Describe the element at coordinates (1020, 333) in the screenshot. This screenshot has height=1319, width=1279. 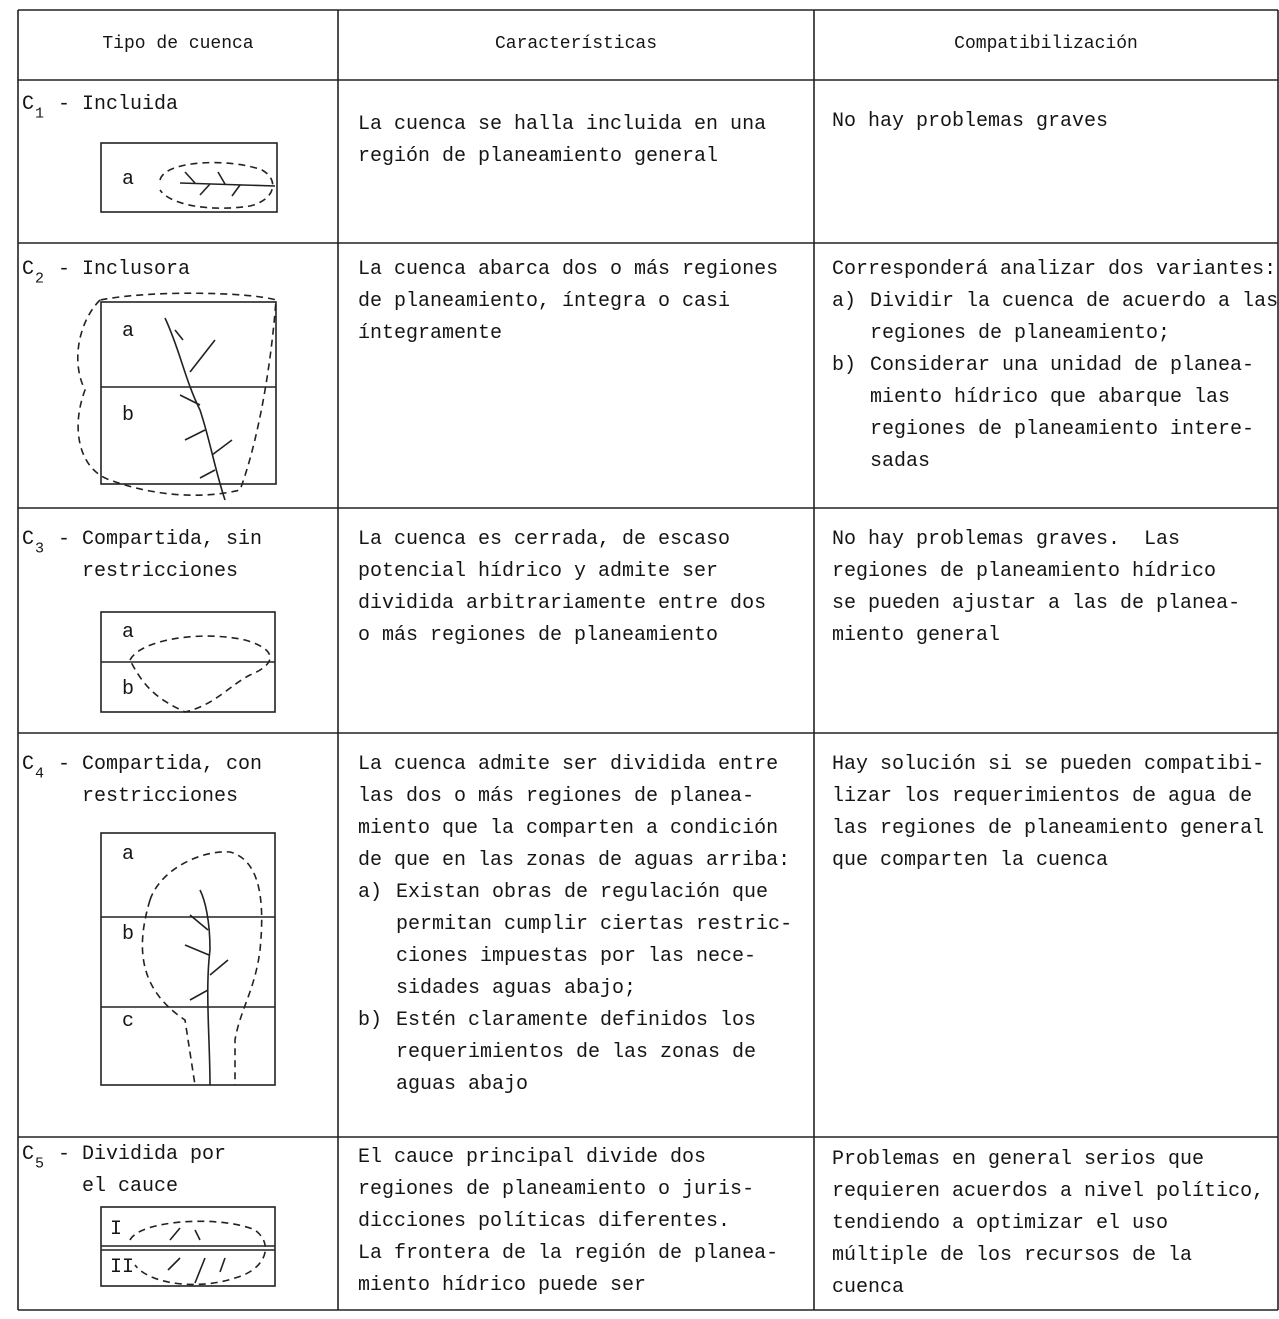
I see `compatibility-item-line: regiones de planeamiento;` at that location.